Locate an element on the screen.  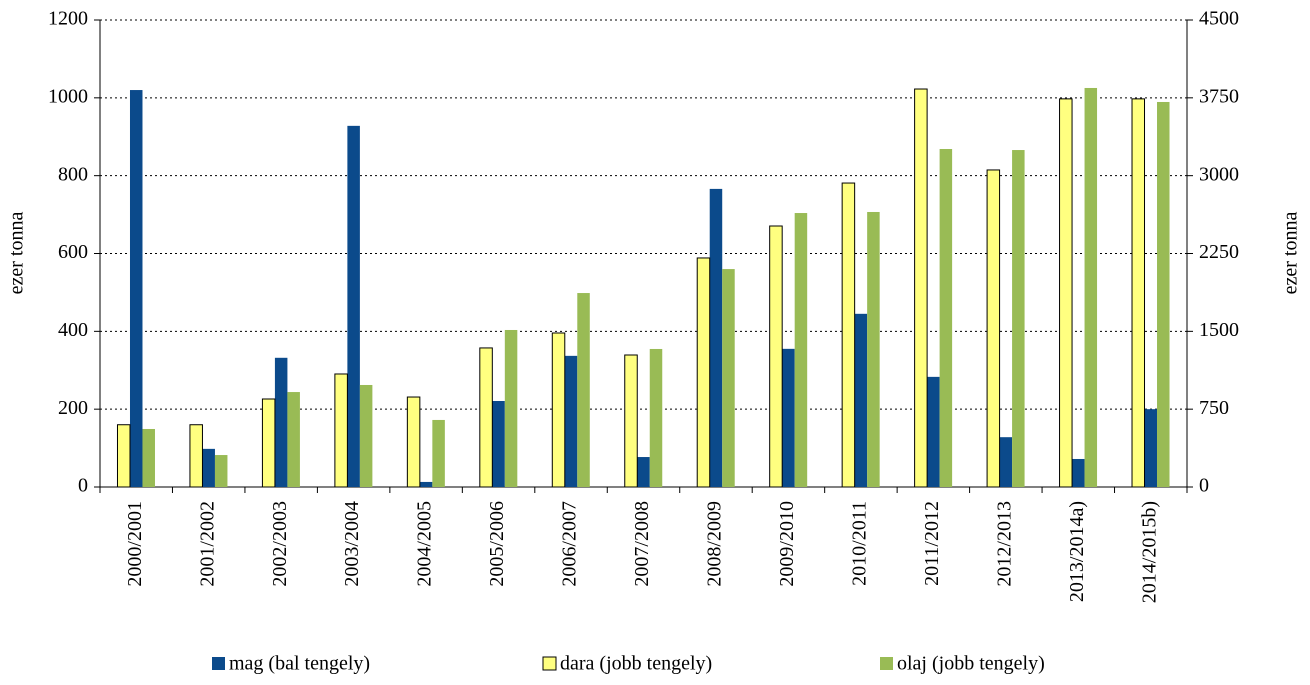
y2-axis-label: ezer tonna is located at coordinates (1291, 253).